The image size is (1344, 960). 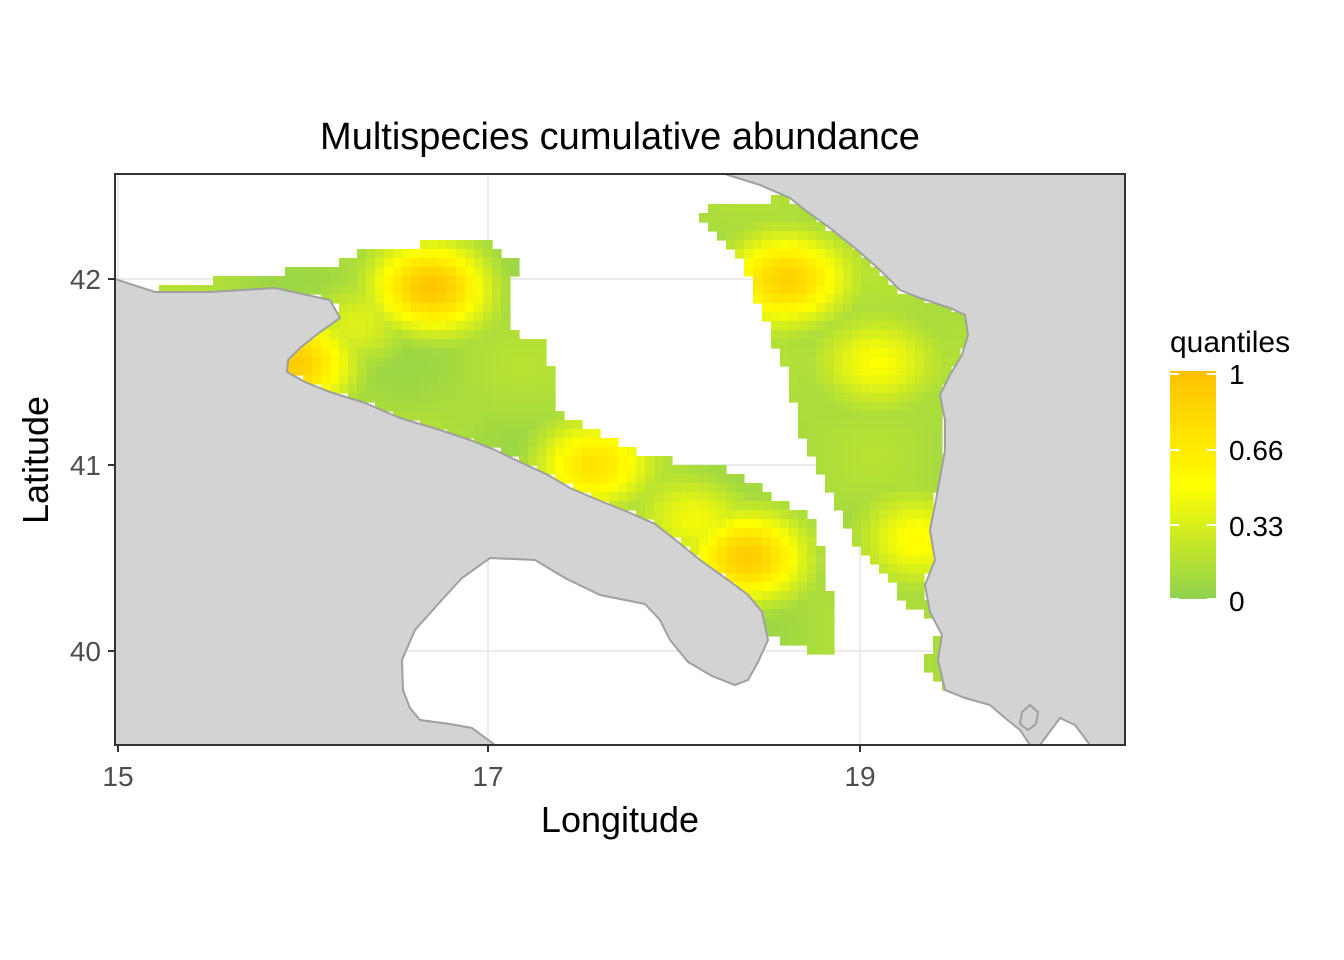 I want to click on legend-ticks, so click(x=1193, y=486).